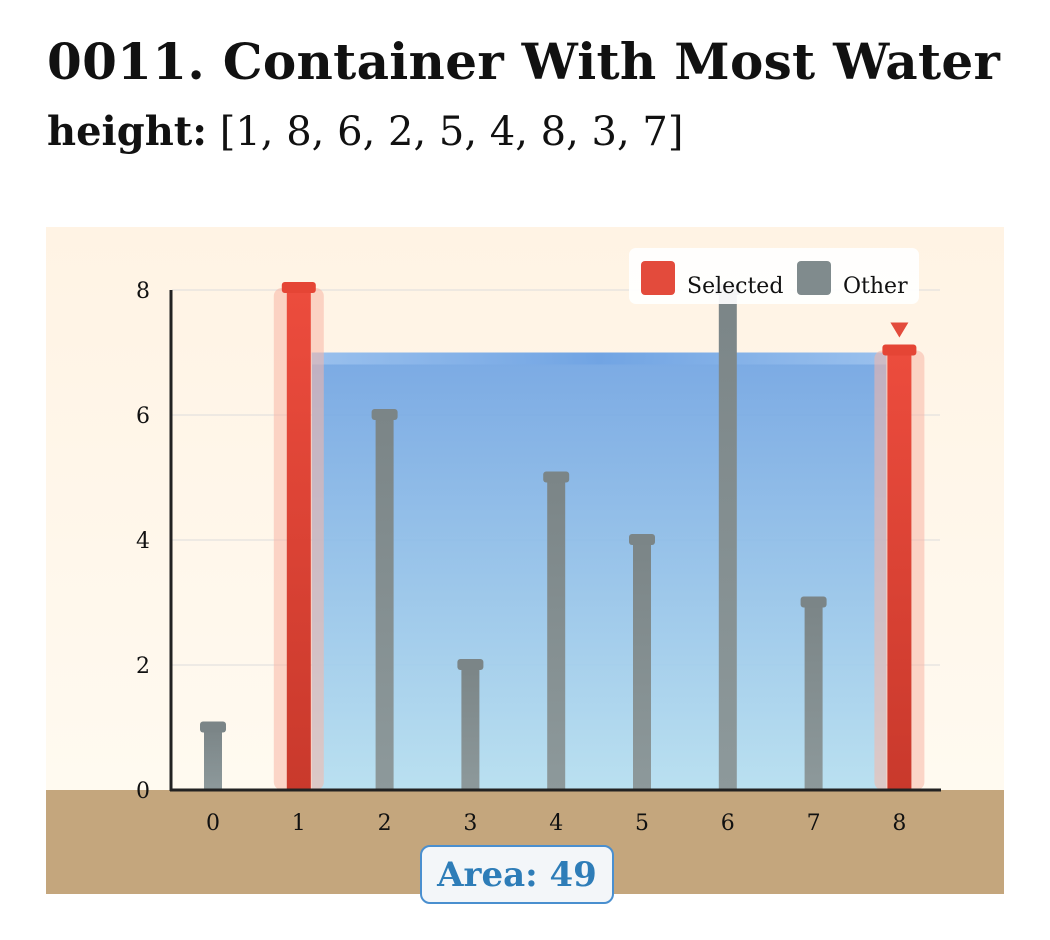 The width and height of the screenshot is (1050, 940). What do you see at coordinates (451, 132) in the screenshot?
I see `height-values: [1, 8, 6, 2, 5, 4, 8, 3, 7]` at bounding box center [451, 132].